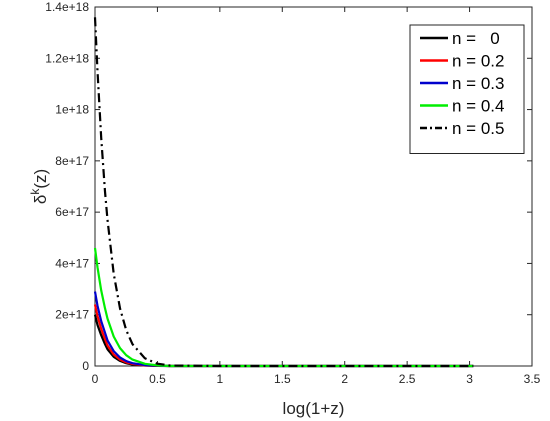 The image size is (550, 421). Describe the element at coordinates (67, 58) in the screenshot. I see `y-tick-label: 1.2e+18` at that location.